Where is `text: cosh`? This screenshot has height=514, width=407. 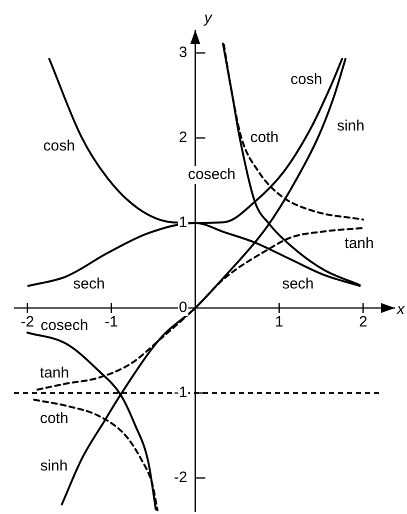 text: cosh is located at coordinates (306, 79).